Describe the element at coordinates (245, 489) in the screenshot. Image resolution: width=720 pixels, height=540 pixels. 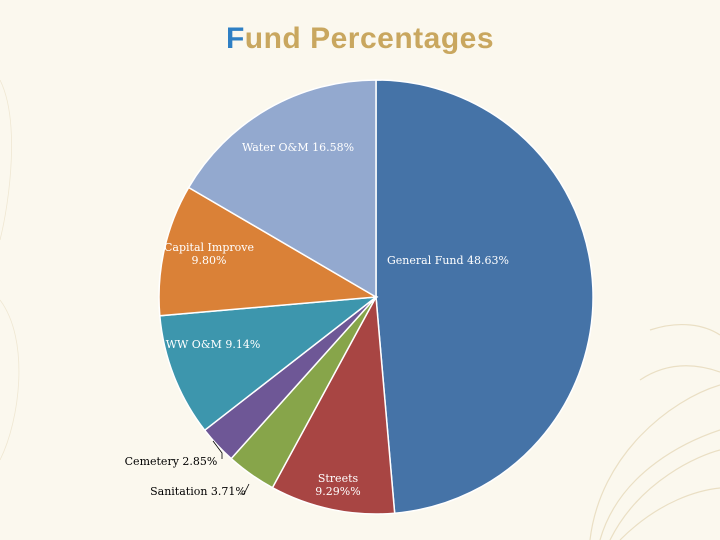
I see `leader-line-sanitation` at that location.